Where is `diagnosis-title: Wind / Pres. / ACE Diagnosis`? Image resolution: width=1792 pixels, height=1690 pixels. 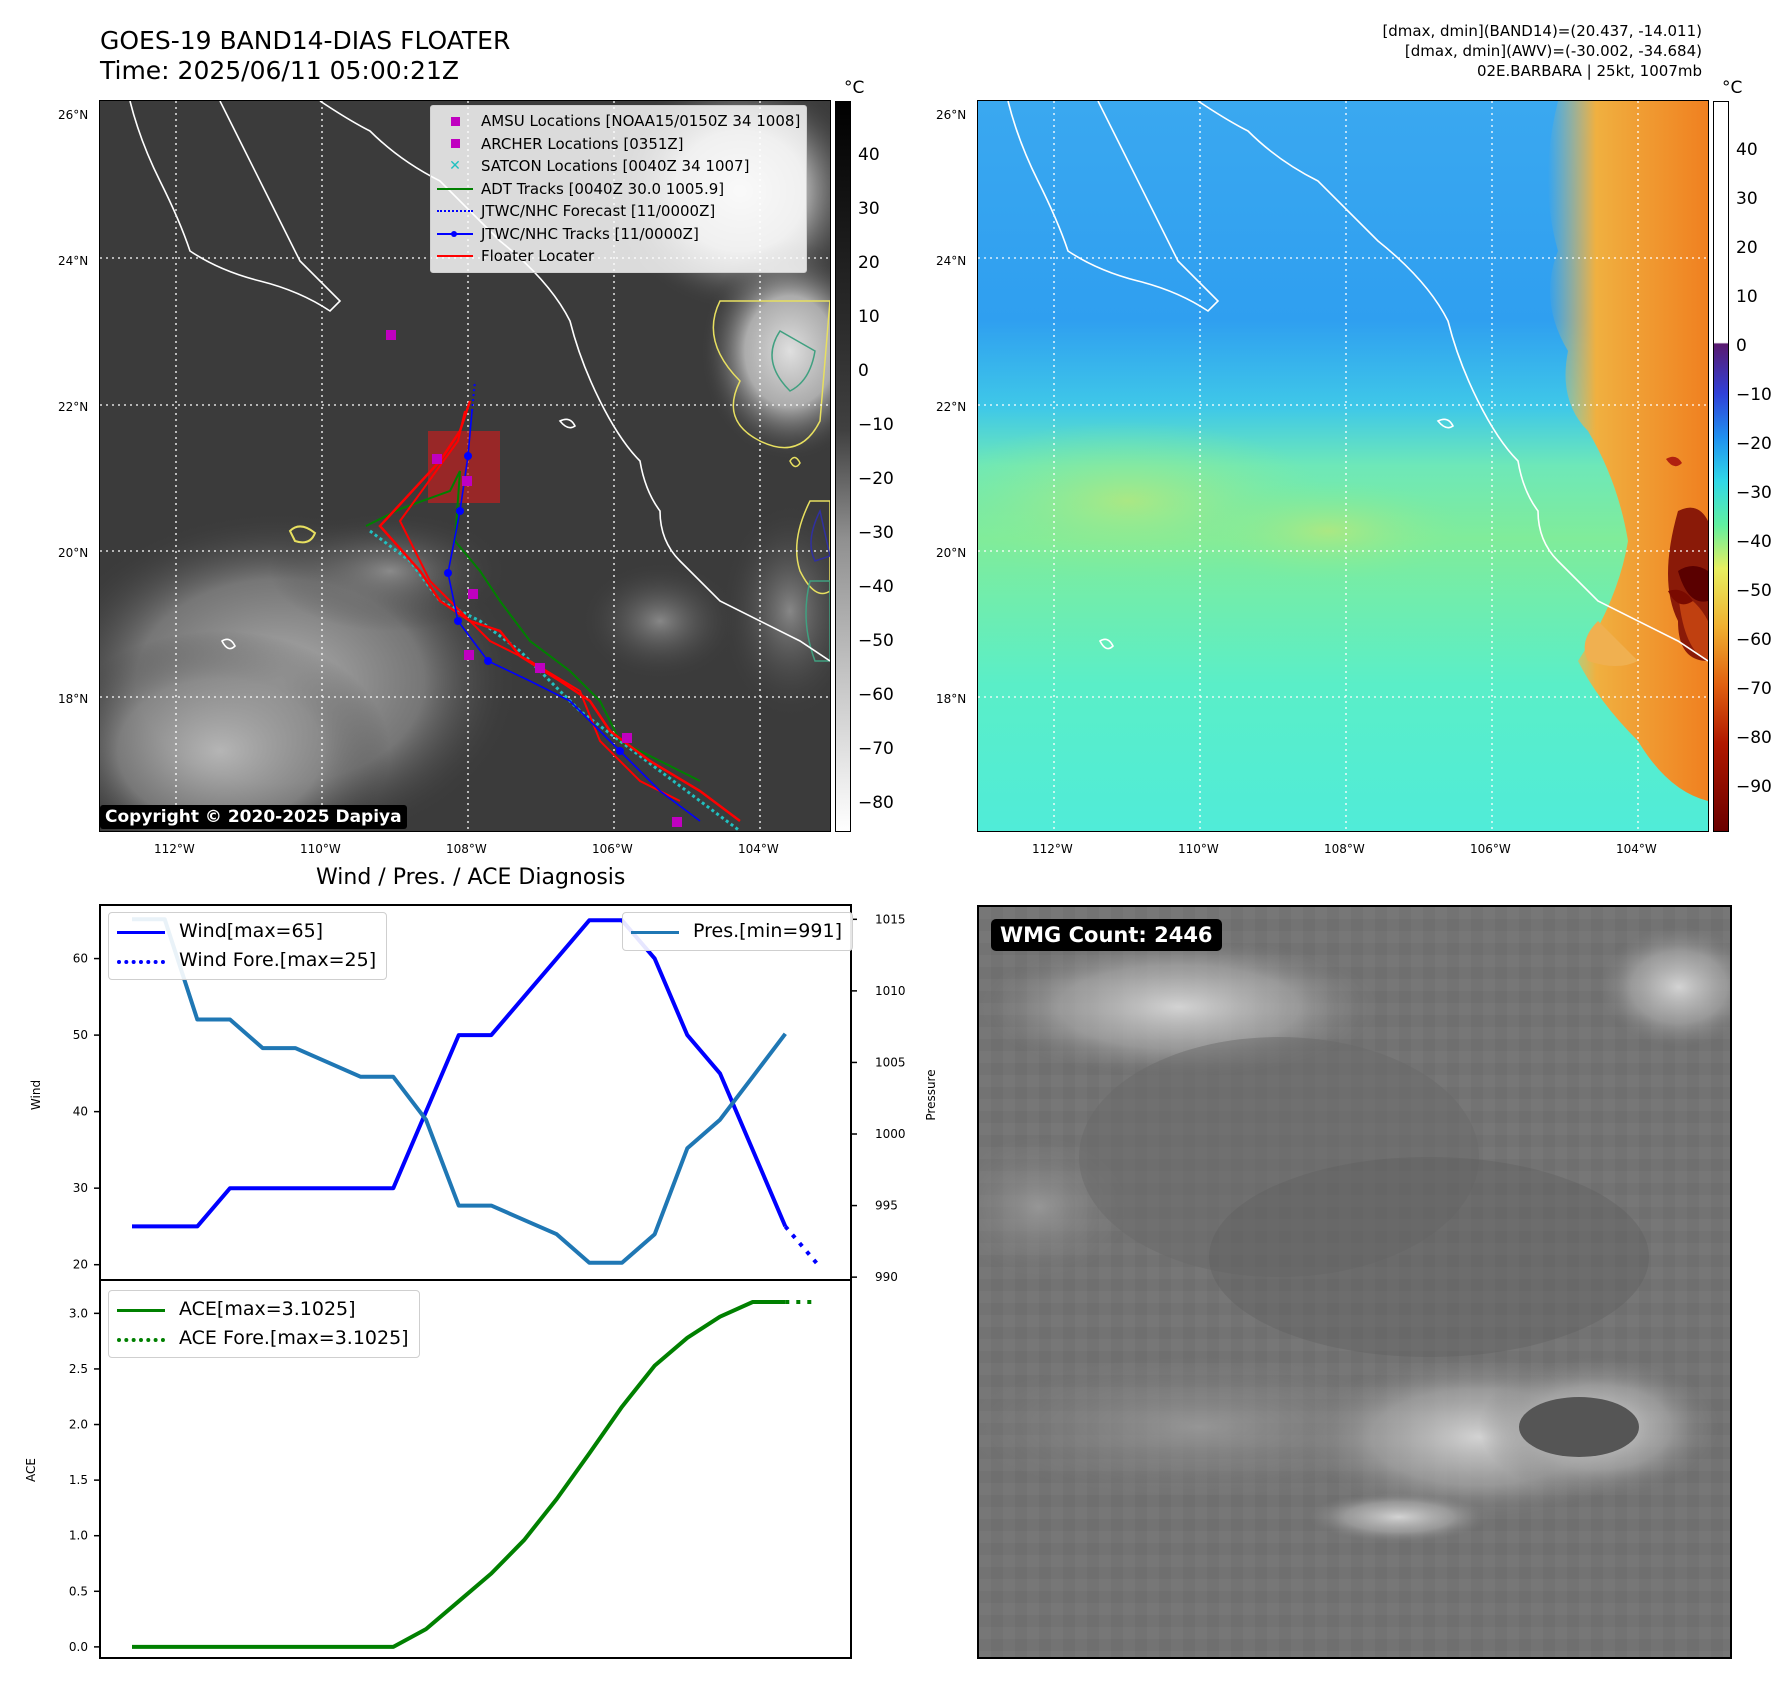
diagnosis-title: Wind / Pres. / ACE Diagnosis is located at coordinates (471, 877).